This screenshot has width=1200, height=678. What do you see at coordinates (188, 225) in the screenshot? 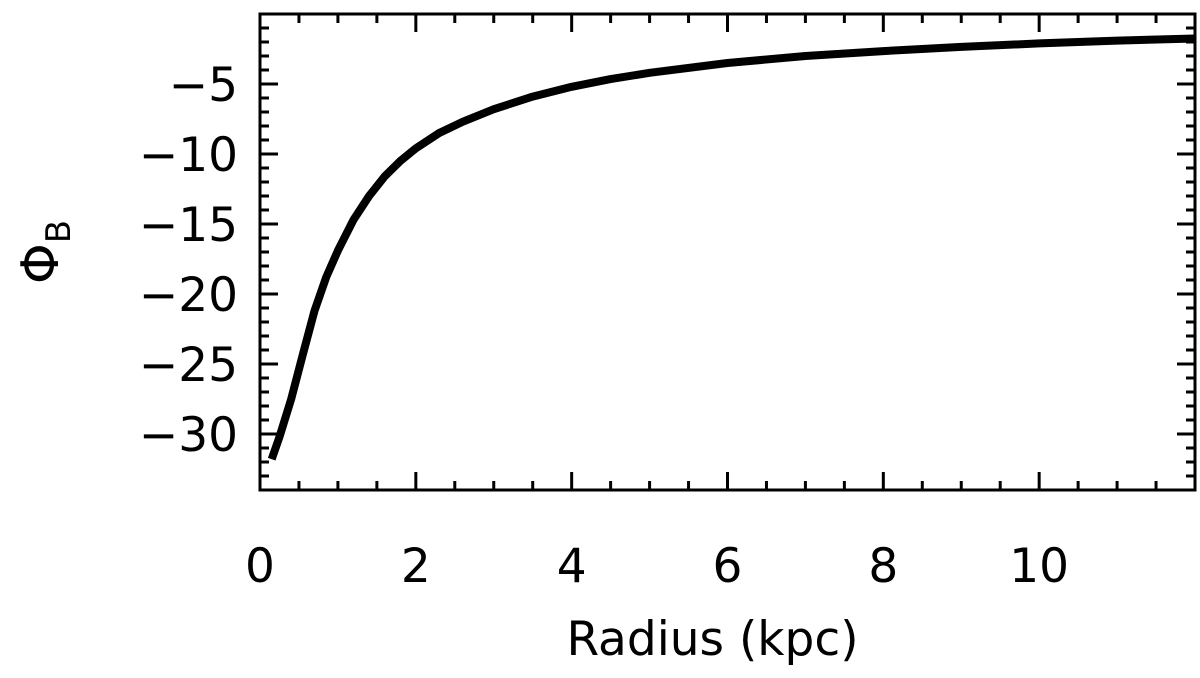
I see `y-tick-label: −15` at bounding box center [188, 225].